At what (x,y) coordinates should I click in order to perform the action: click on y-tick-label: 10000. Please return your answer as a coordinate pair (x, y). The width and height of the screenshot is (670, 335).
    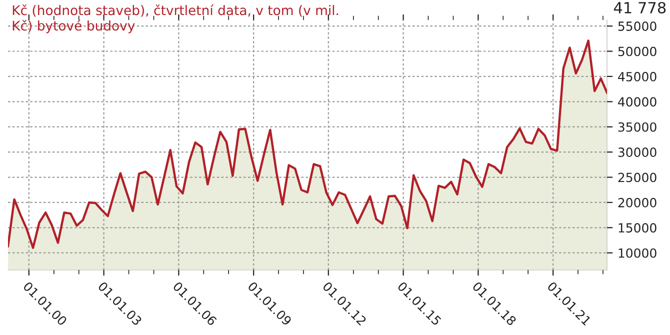
    Looking at the image, I should click on (637, 253).